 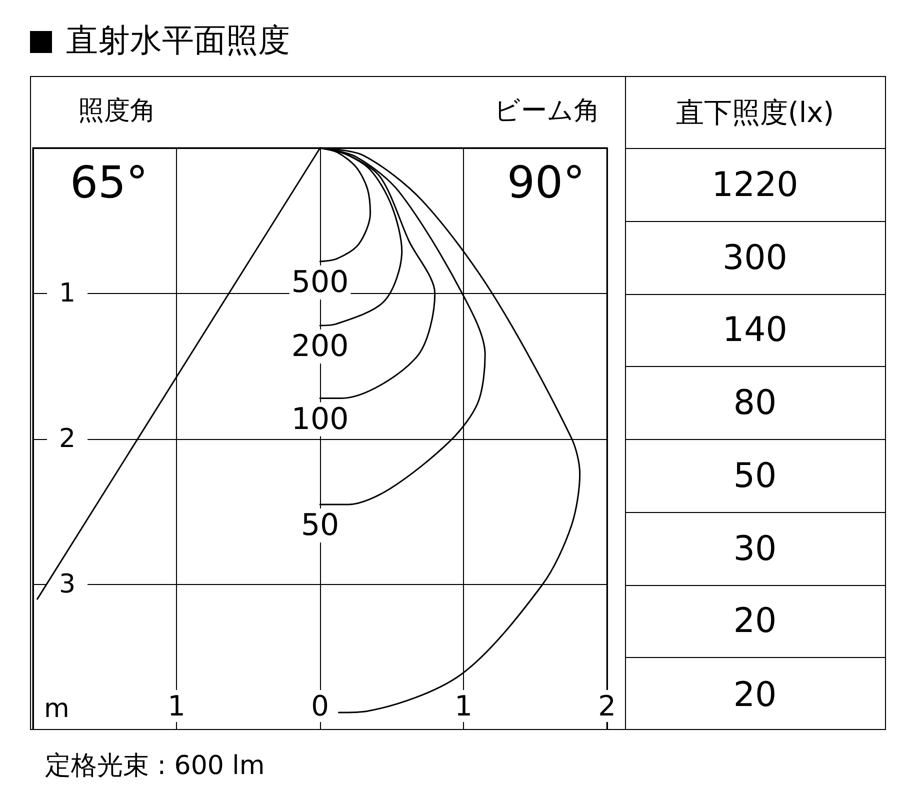 I want to click on text: 140, so click(x=755, y=331).